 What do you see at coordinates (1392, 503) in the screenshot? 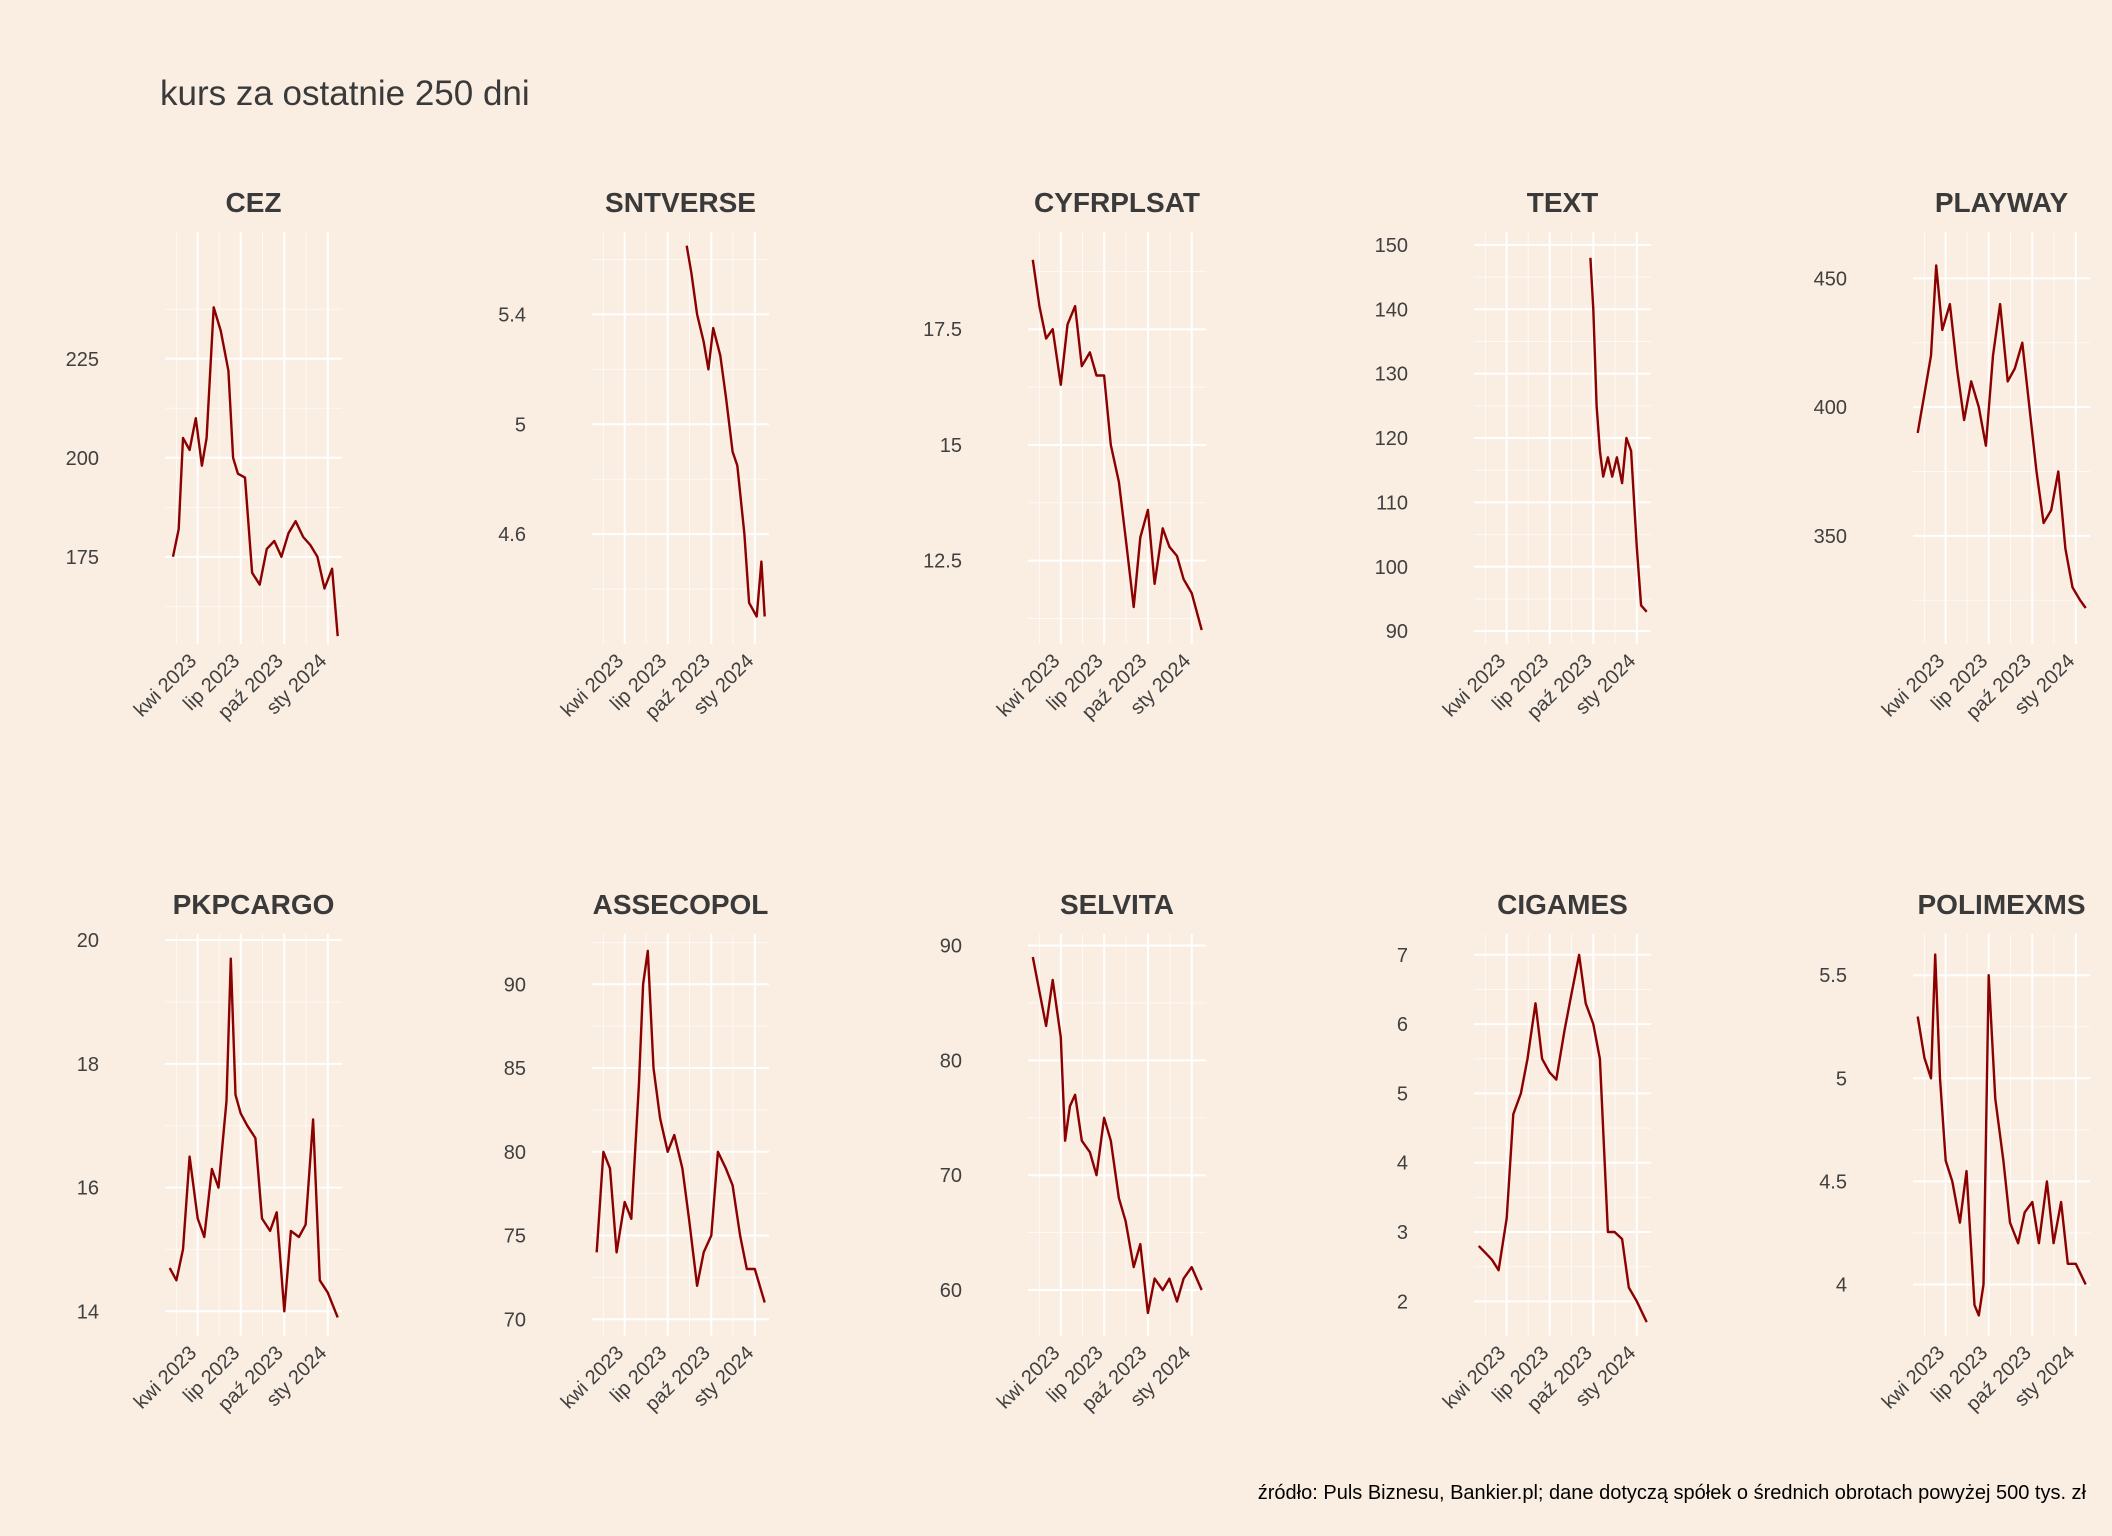
I see `y-tick-label: 110` at bounding box center [1392, 503].